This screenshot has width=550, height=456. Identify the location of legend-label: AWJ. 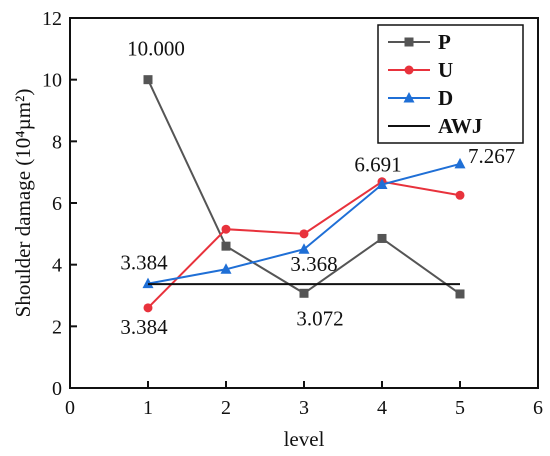
(460, 126).